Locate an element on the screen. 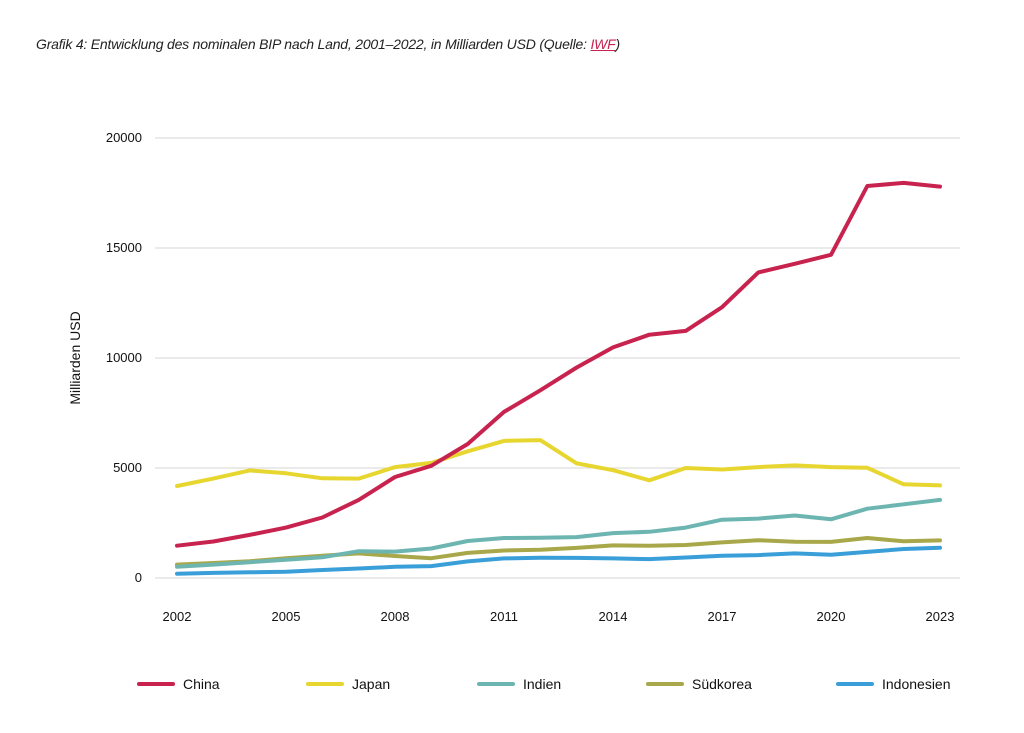  x-tick-label: 2014 is located at coordinates (613, 616).